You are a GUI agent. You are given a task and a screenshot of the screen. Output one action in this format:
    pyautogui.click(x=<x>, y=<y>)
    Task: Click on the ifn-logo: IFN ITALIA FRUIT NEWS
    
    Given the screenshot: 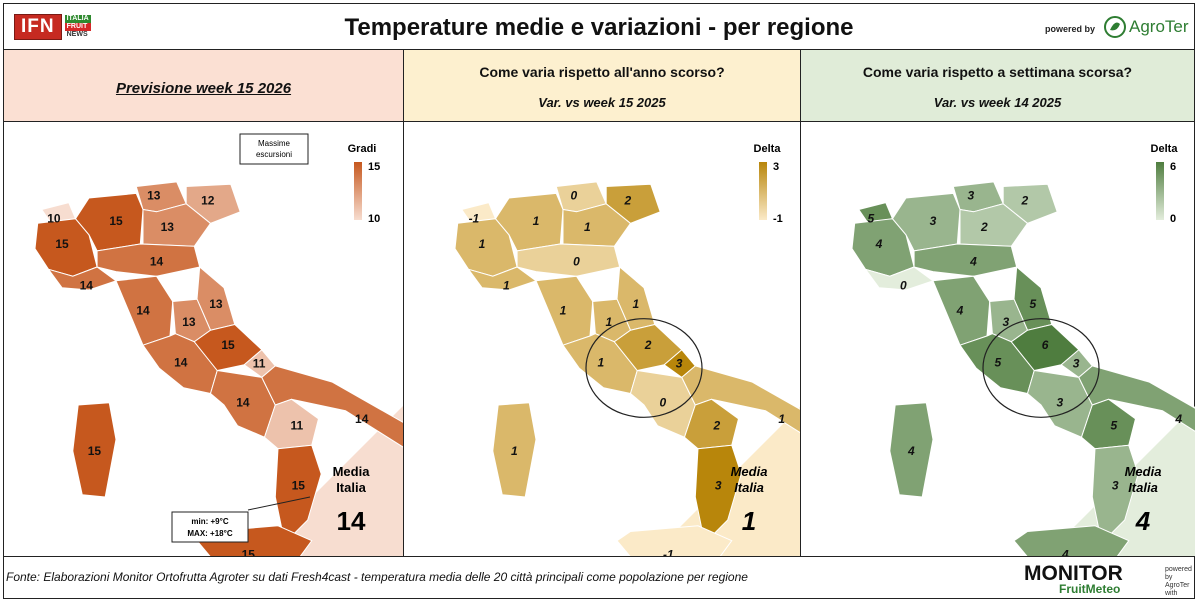 What is the action you would take?
    pyautogui.click(x=52, y=27)
    